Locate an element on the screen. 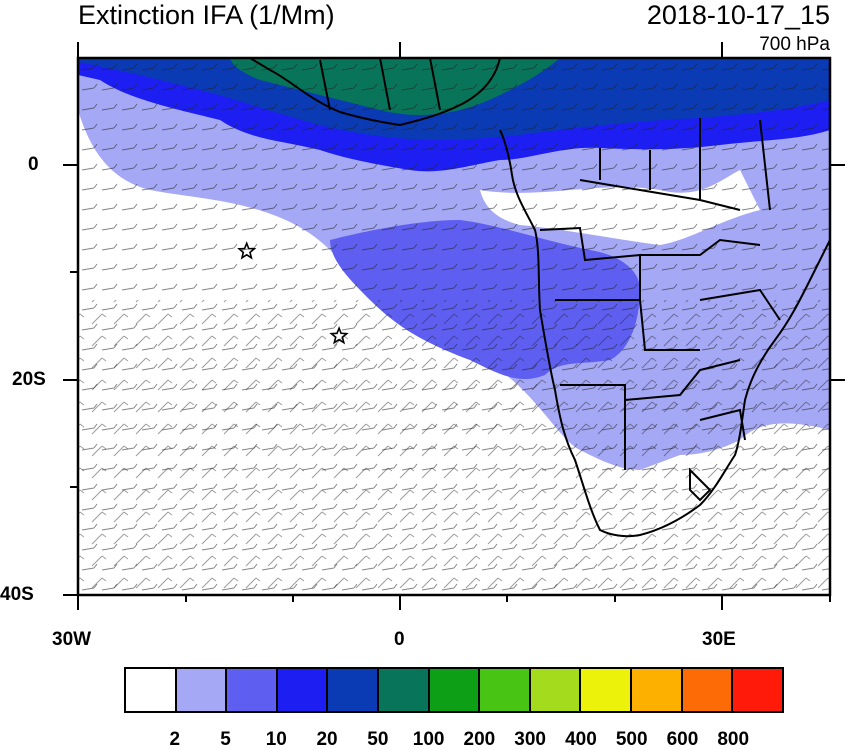  map-datetime: 2018-10-17_15 is located at coordinates (738, 15).